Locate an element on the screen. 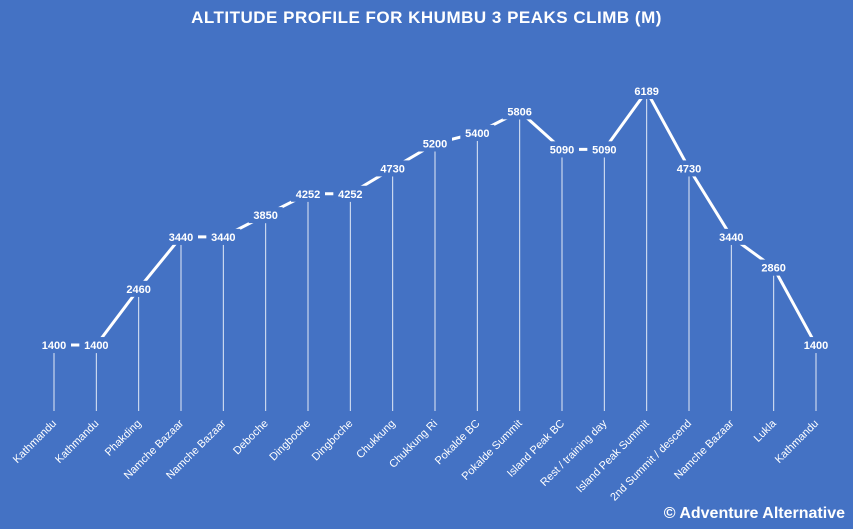 The width and height of the screenshot is (853, 529). data-label: 2860 is located at coordinates (773, 269).